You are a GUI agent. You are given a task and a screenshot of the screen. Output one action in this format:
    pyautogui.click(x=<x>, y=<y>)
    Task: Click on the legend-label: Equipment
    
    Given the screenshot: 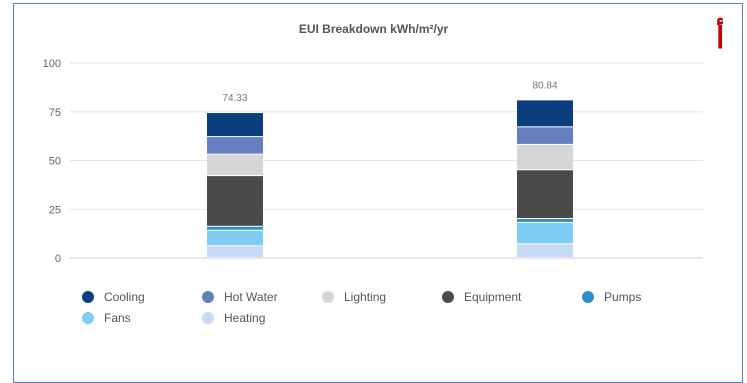 What is the action you would take?
    pyautogui.click(x=493, y=297)
    